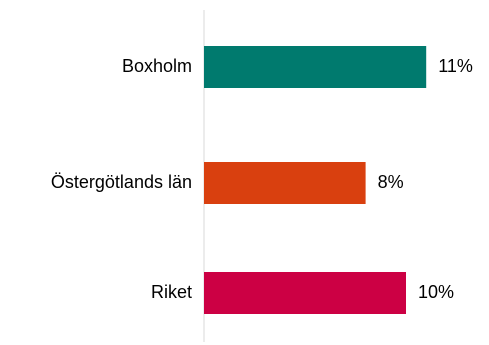  Describe the element at coordinates (436, 292) in the screenshot. I see `value-label-3: 10%` at that location.